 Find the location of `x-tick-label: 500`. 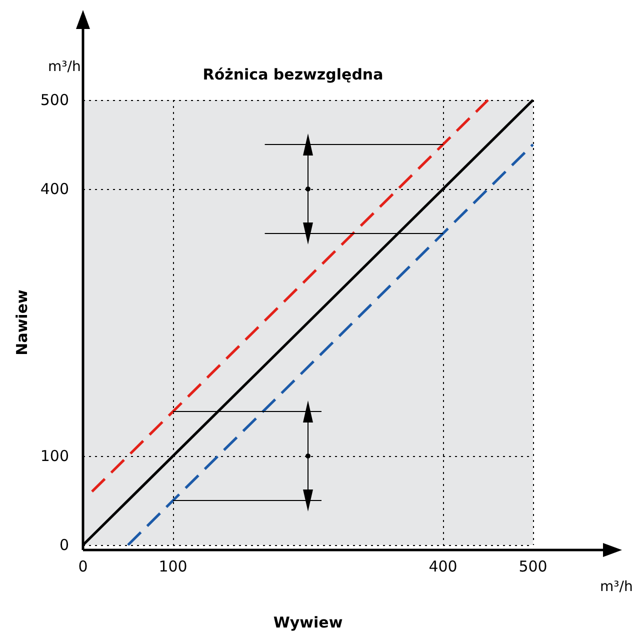

x-tick-label: 500 is located at coordinates (533, 567).